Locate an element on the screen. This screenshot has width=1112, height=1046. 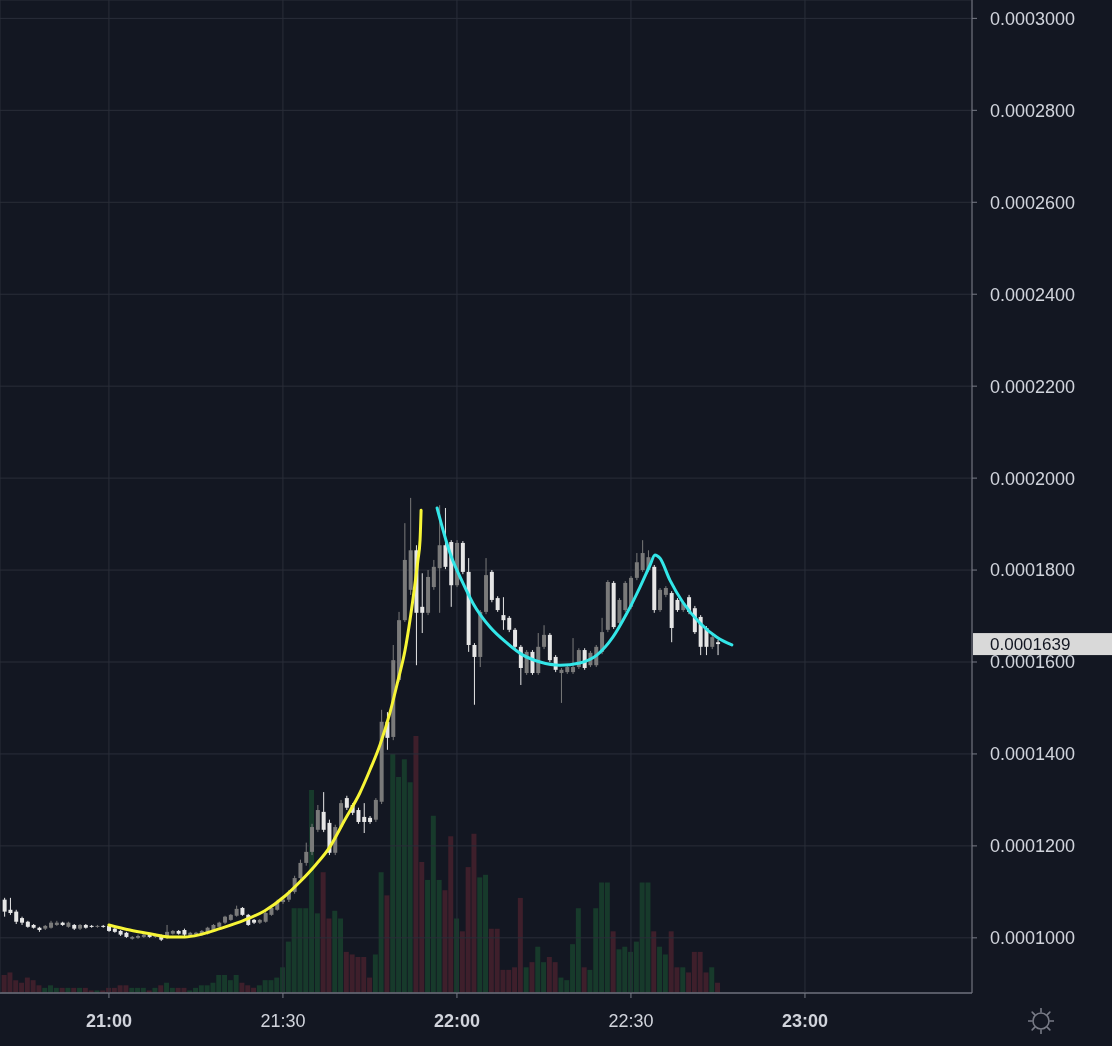
y-tick-label: 0.0001800 is located at coordinates (1033, 570).